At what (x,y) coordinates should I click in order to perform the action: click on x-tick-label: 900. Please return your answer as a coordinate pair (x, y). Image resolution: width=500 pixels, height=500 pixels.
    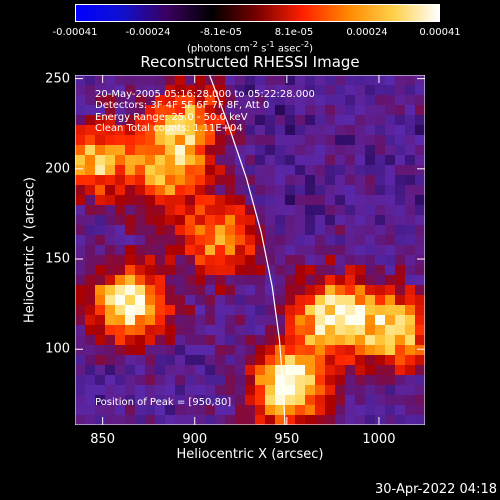
    Looking at the image, I should click on (195, 439).